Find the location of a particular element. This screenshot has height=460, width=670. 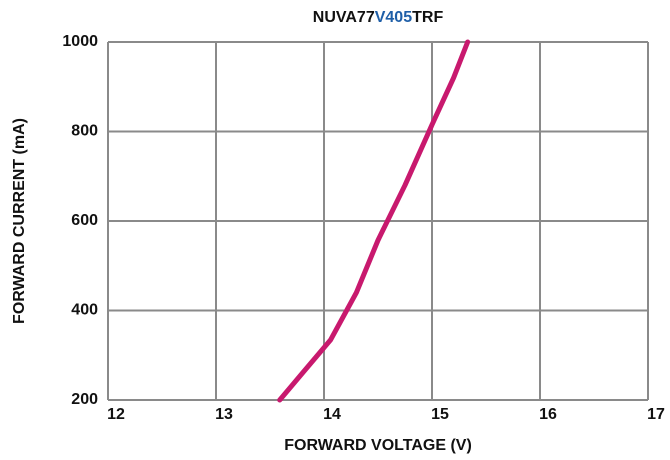

y-axis-label: FORWARD CURRENT (mA) is located at coordinates (19, 221).